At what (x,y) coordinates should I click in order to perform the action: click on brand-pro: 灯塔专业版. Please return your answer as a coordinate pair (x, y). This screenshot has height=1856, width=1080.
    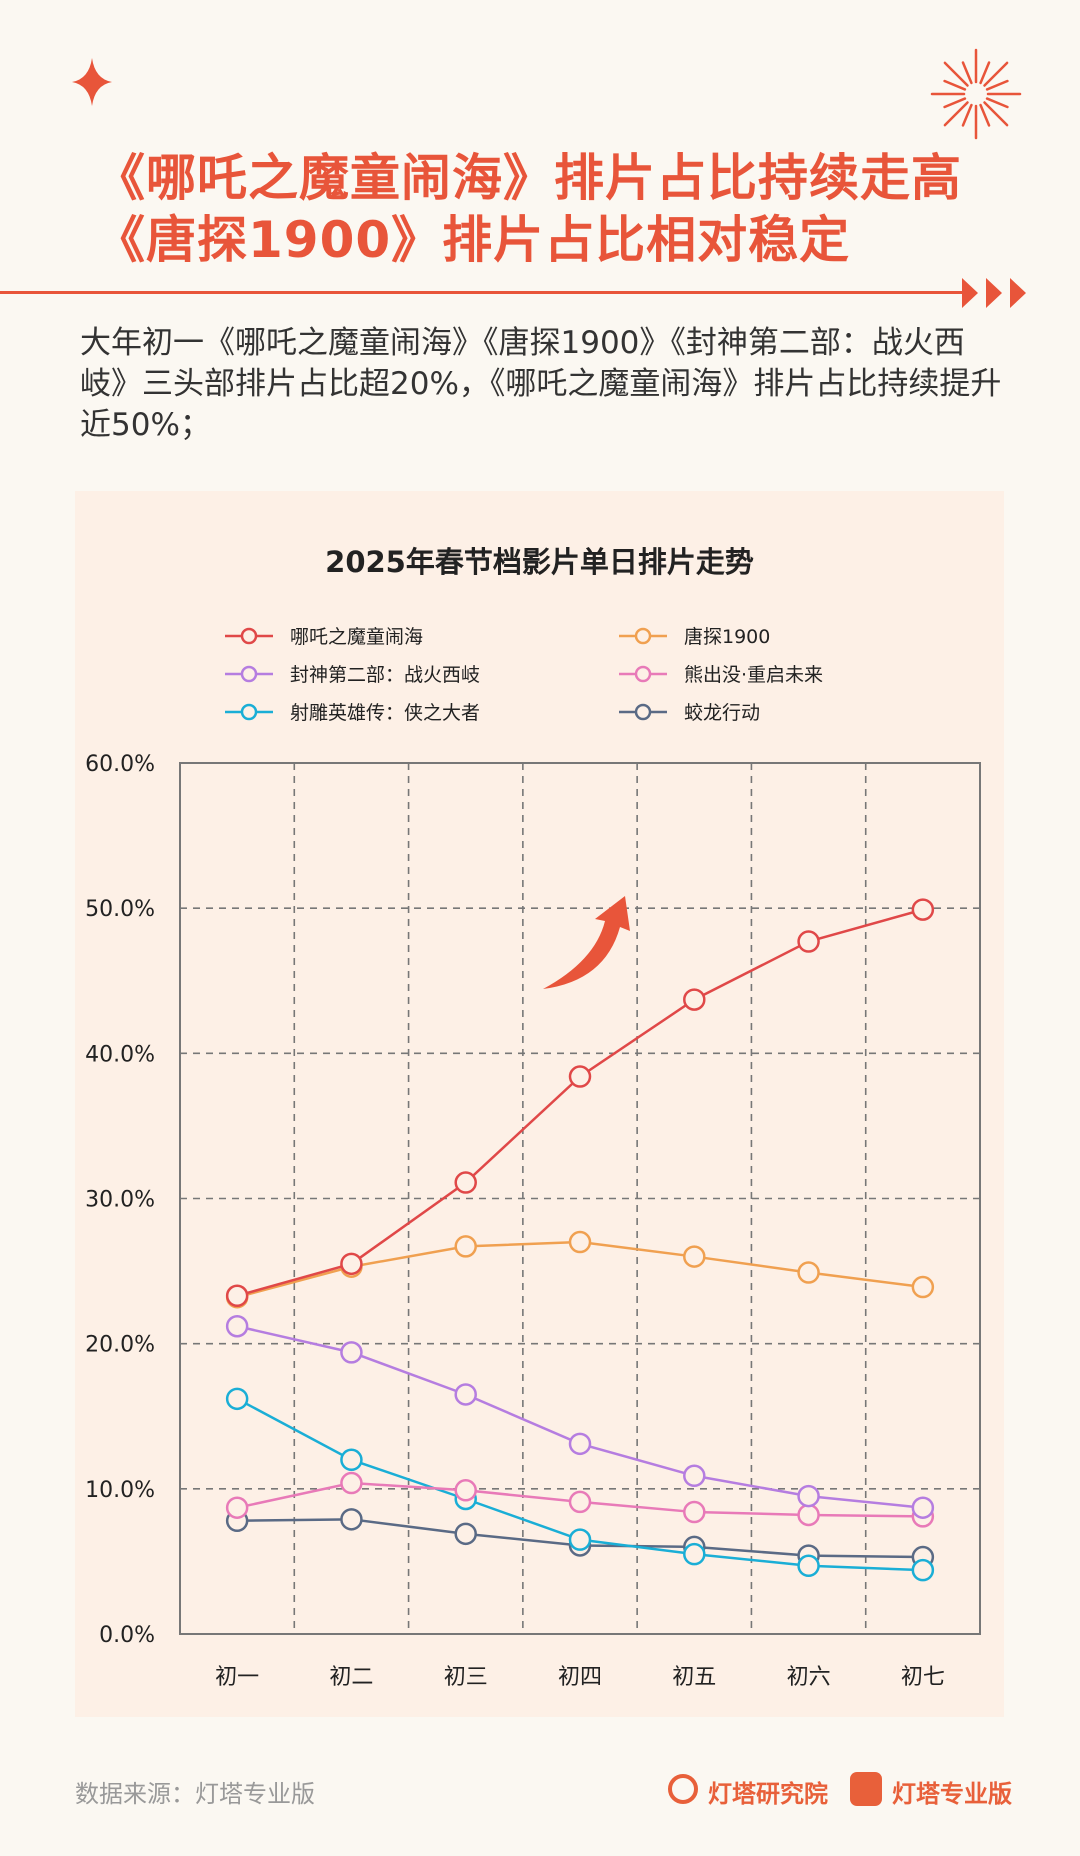
    Looking at the image, I should click on (952, 1794).